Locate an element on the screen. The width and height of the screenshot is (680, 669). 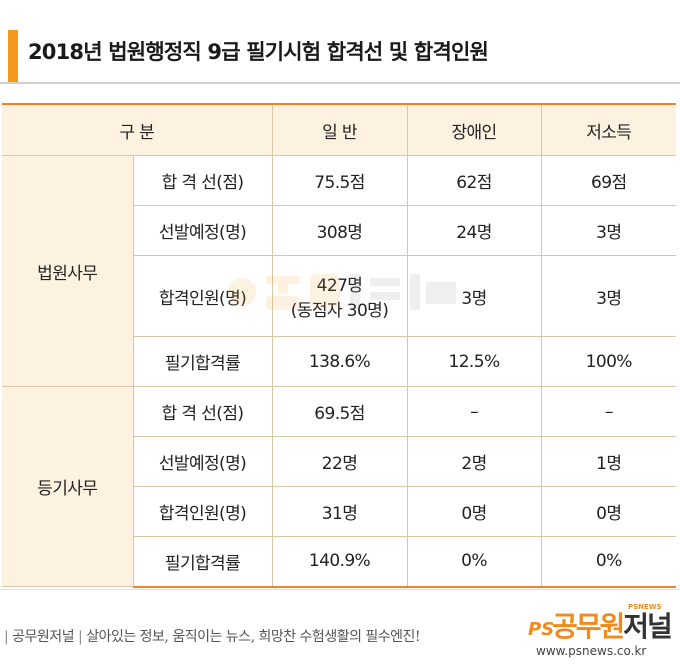
cell-disabled: 62점 is located at coordinates (474, 180).